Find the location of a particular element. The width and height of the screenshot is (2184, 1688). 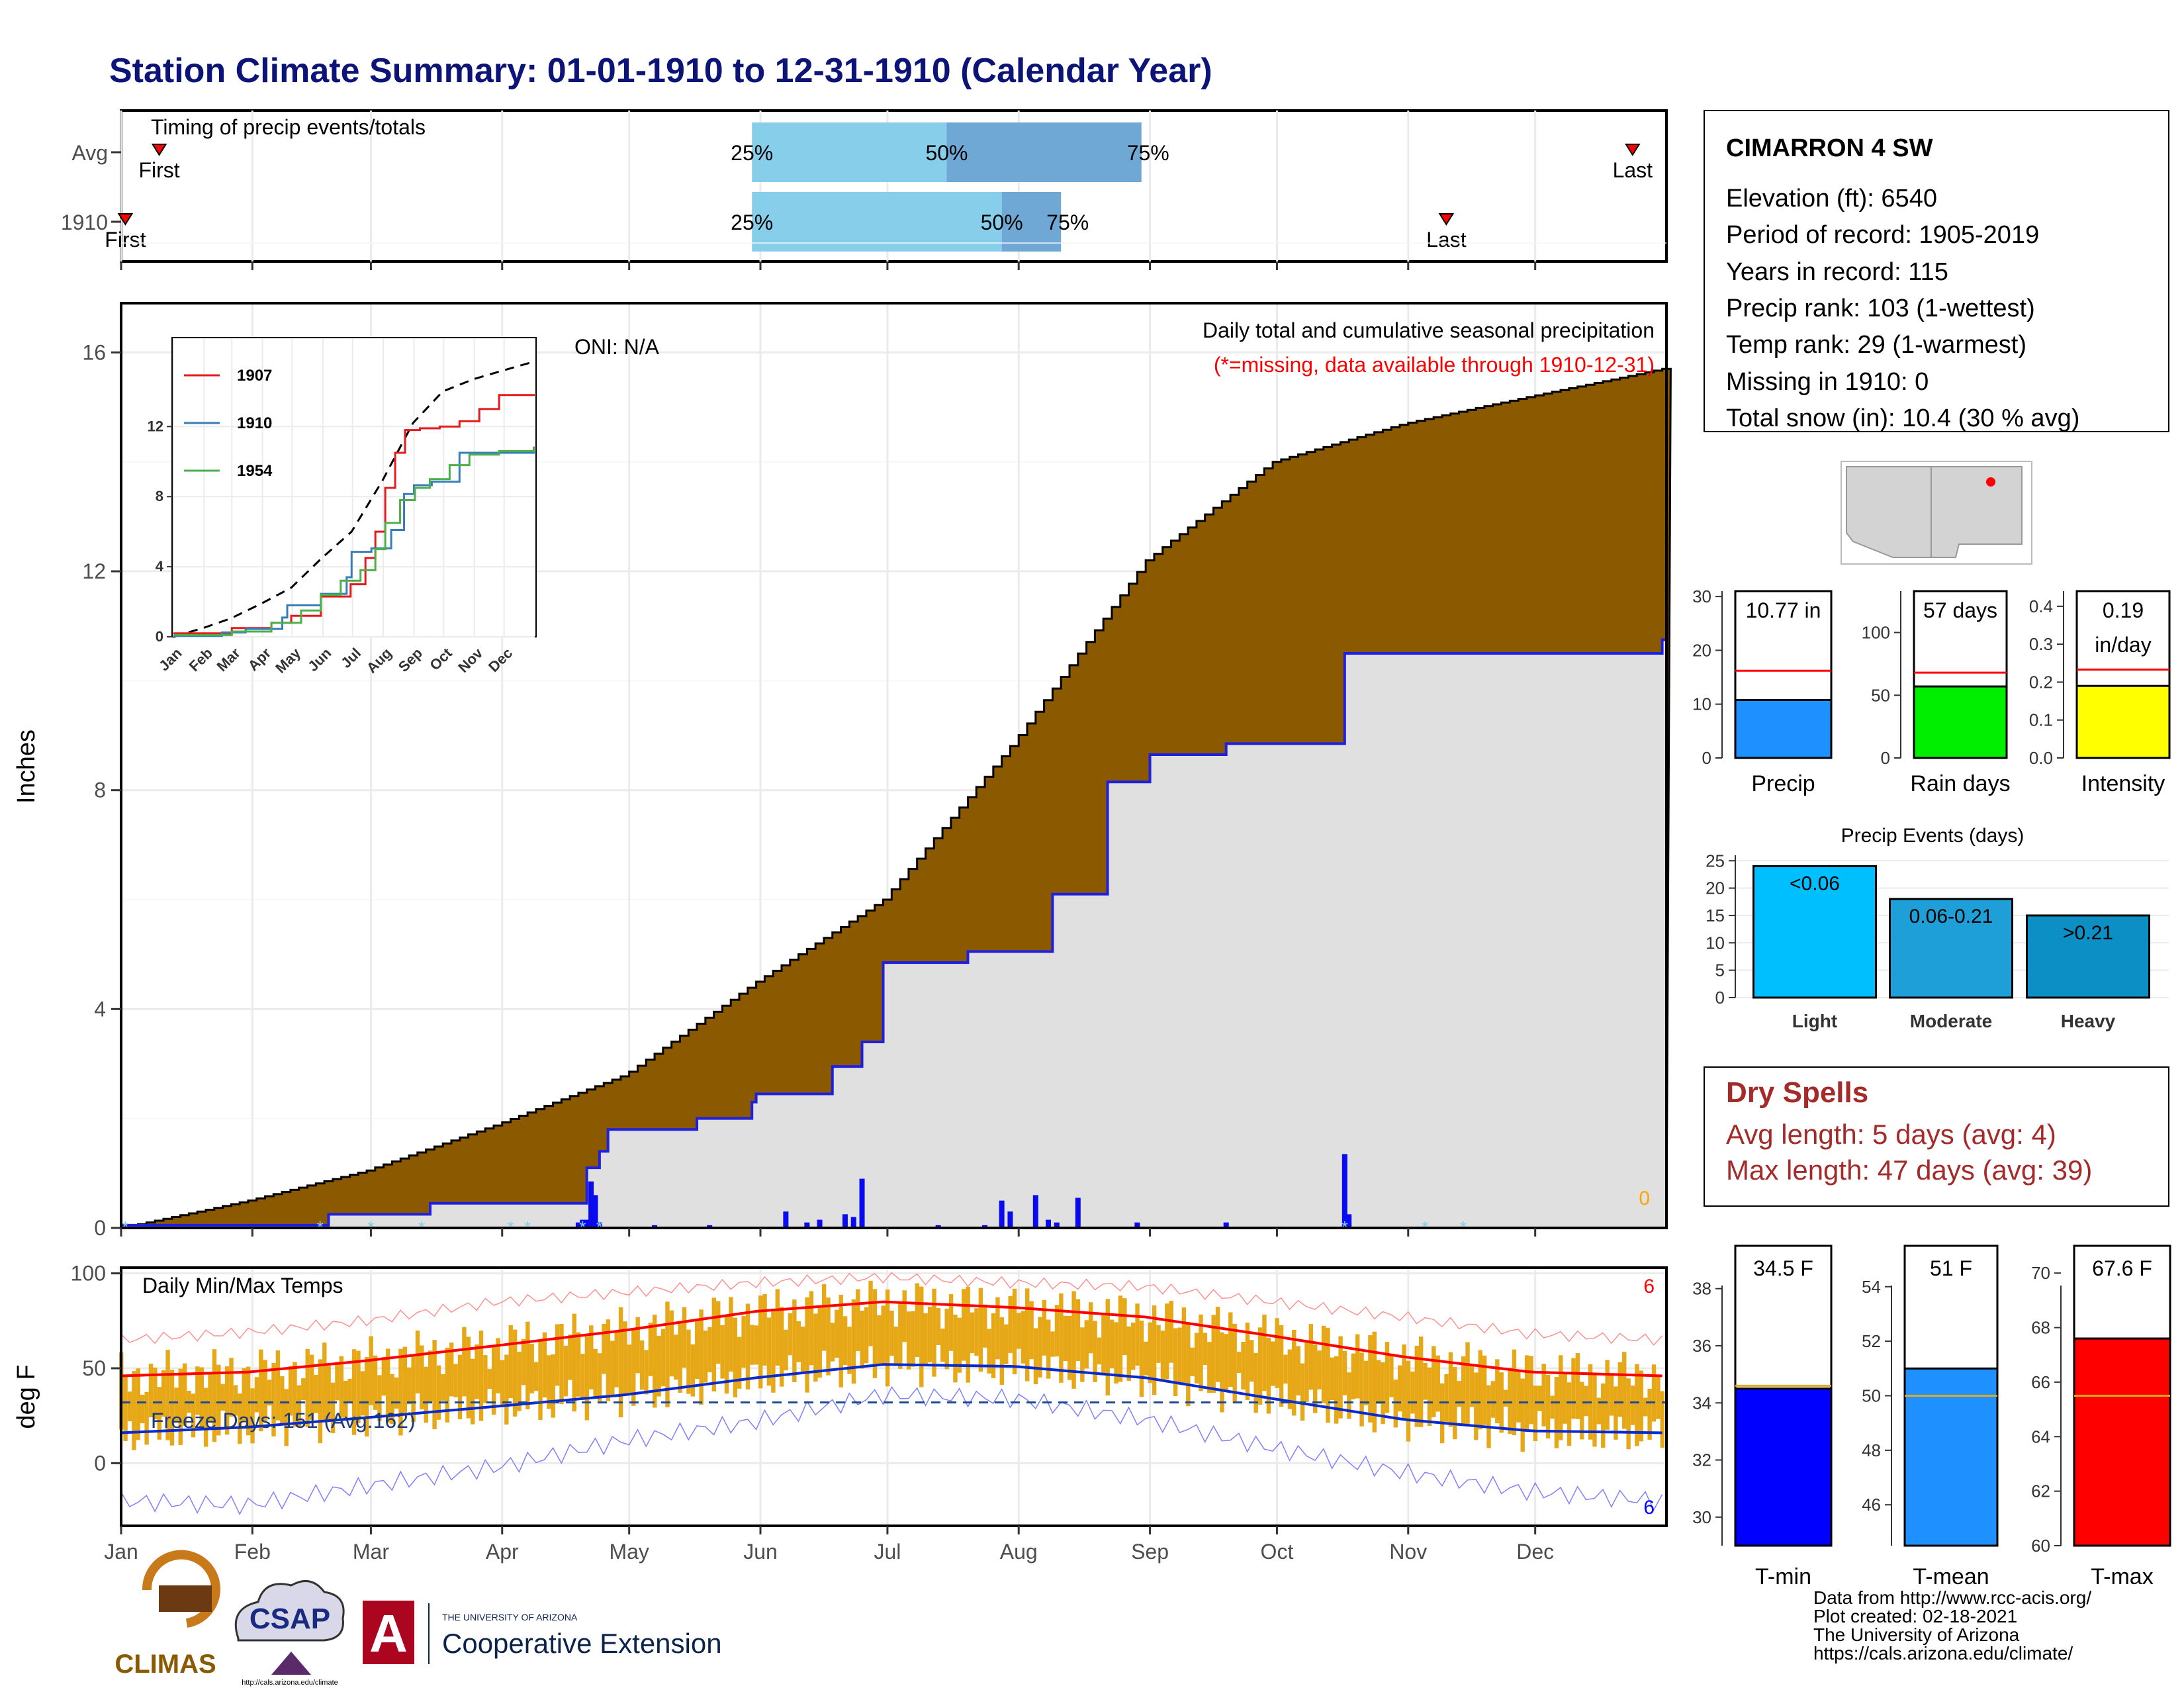

inset-y-tick-label: 8 is located at coordinates (159, 496).